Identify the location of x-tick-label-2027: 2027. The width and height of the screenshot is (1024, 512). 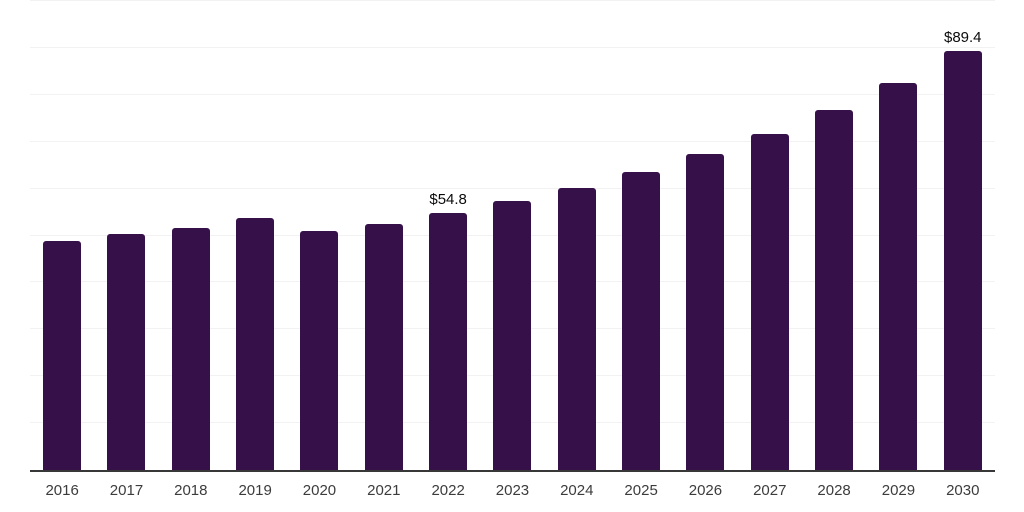
(770, 490).